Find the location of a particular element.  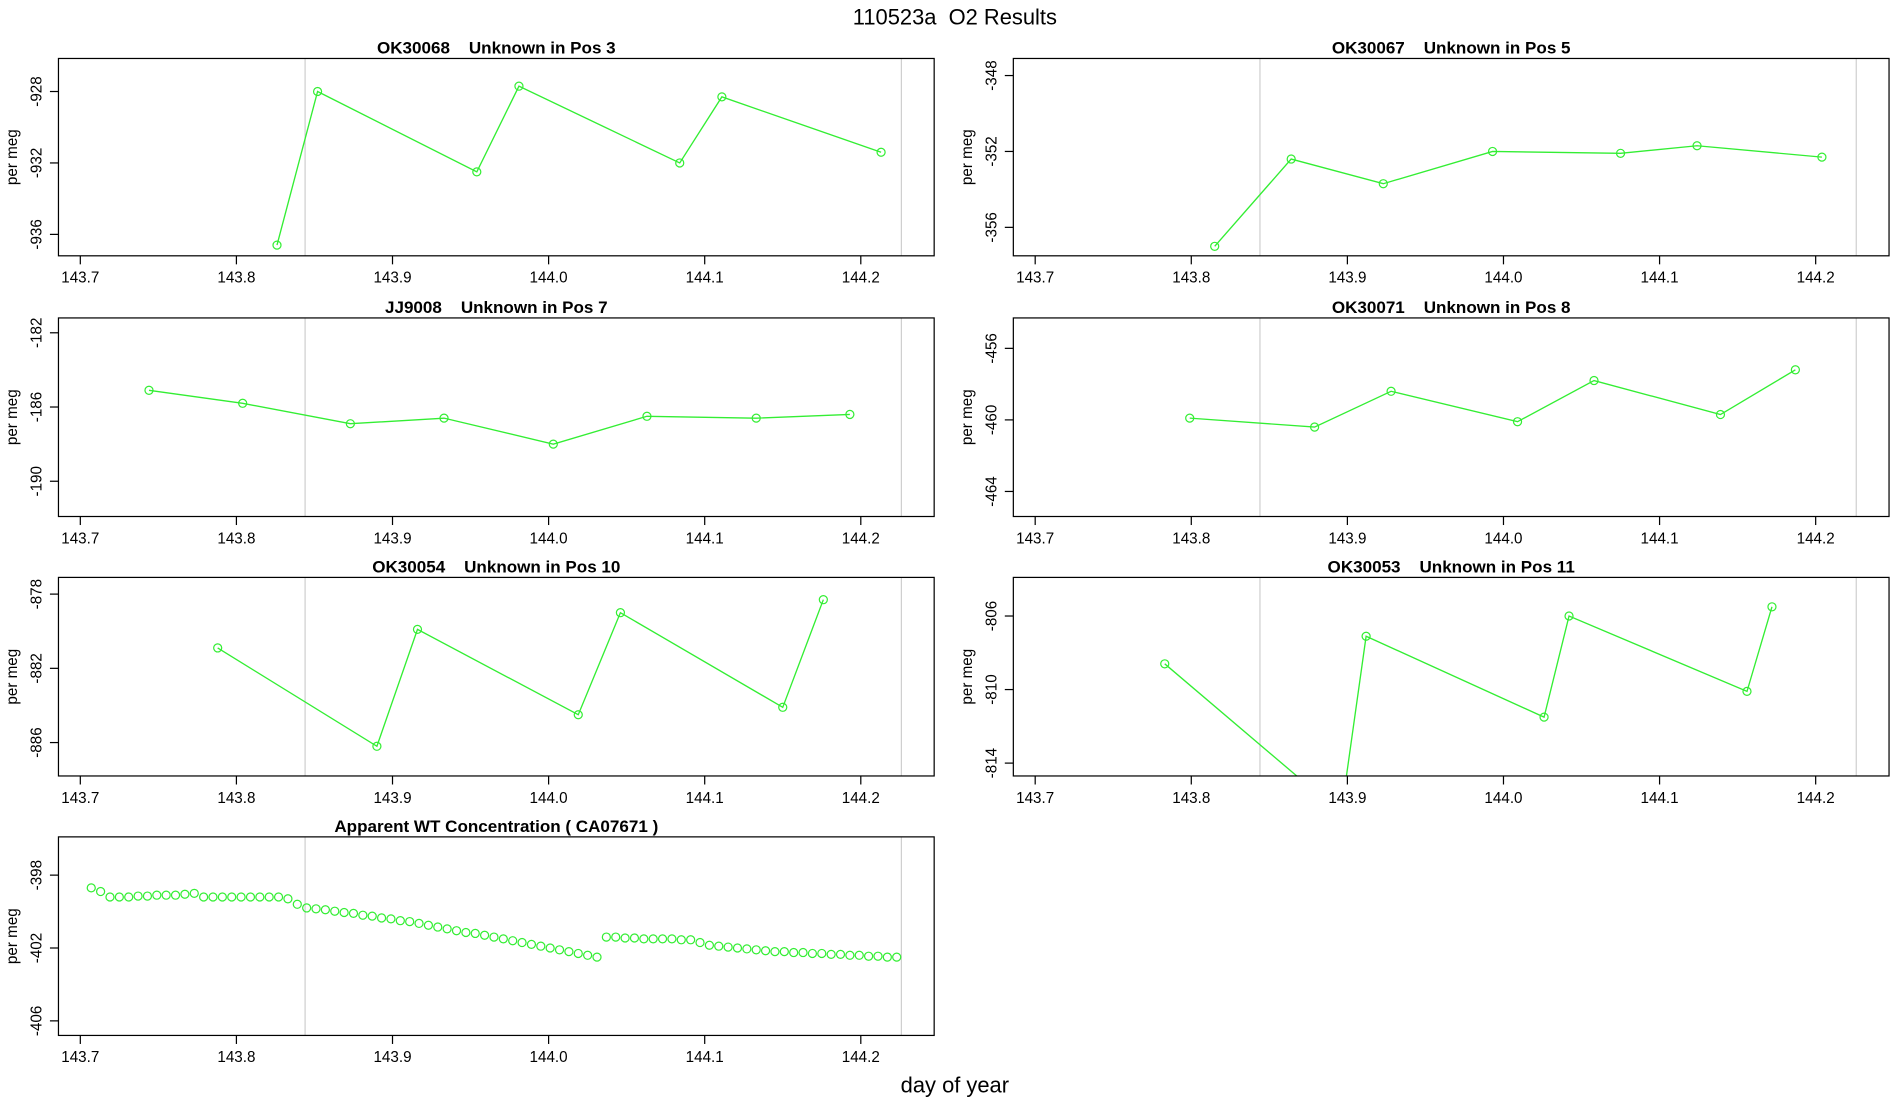

y-tick-label: -810 is located at coordinates (991, 689).